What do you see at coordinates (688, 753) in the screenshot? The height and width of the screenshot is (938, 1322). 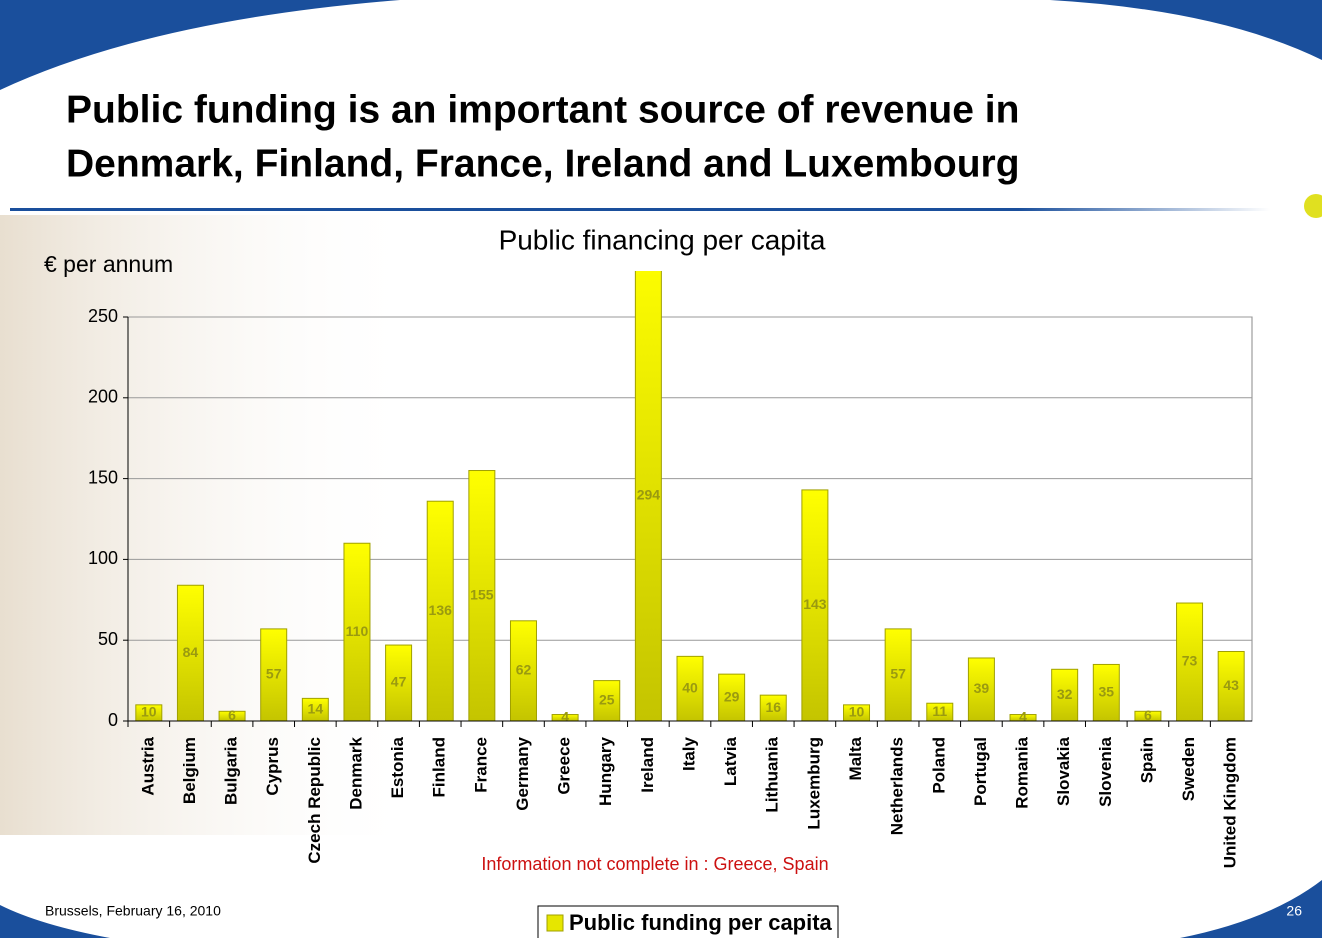 I see `x-tick-label: Italy` at bounding box center [688, 753].